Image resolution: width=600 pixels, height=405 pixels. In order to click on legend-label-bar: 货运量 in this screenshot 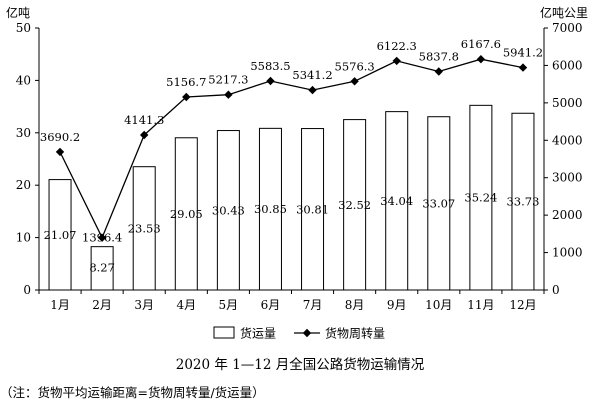, I will do `click(258, 333)`.